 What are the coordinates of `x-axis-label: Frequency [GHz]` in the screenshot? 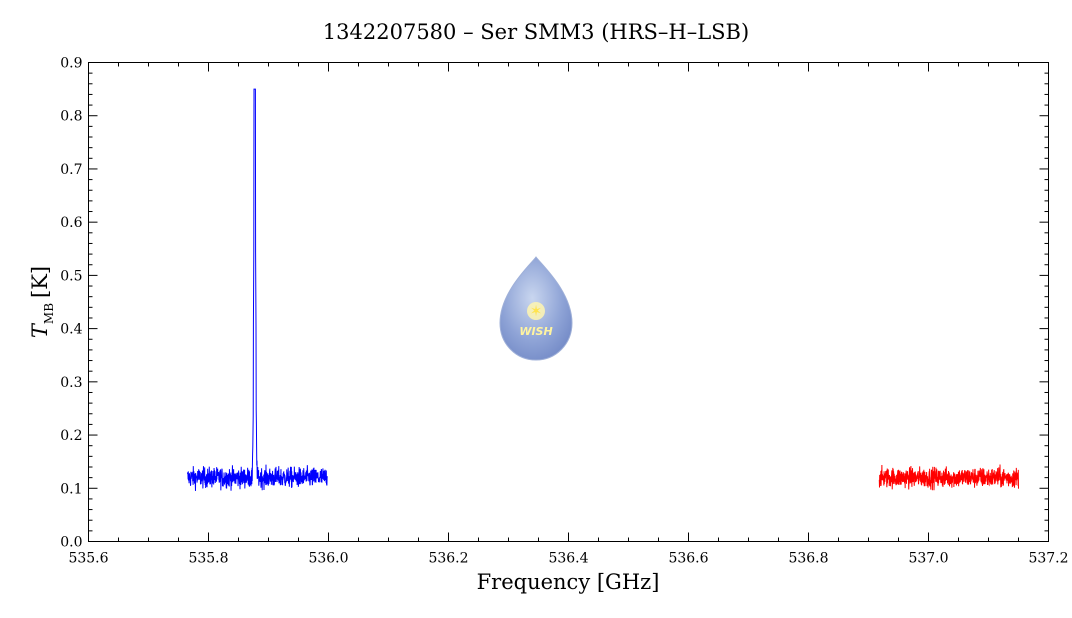 It's located at (568, 582).